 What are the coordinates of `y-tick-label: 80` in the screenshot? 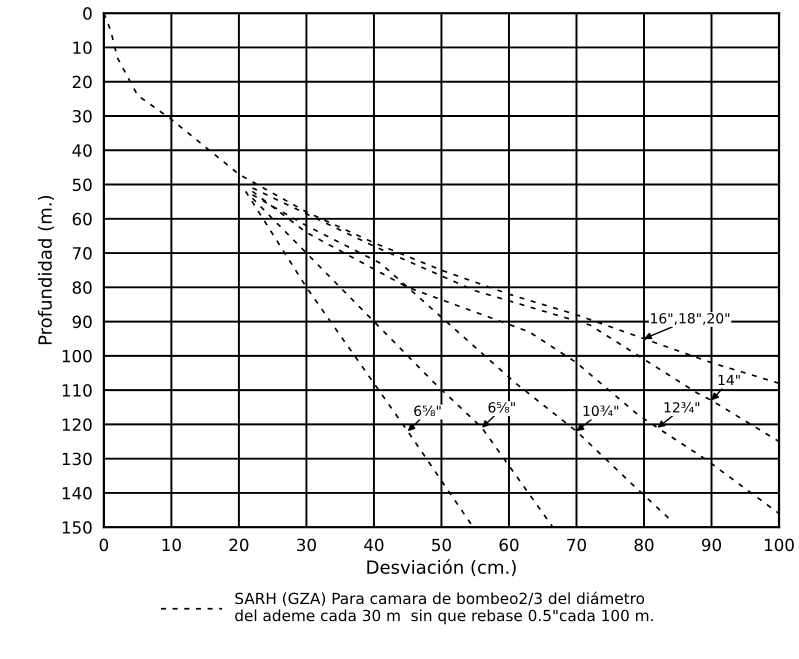 It's located at (82, 287).